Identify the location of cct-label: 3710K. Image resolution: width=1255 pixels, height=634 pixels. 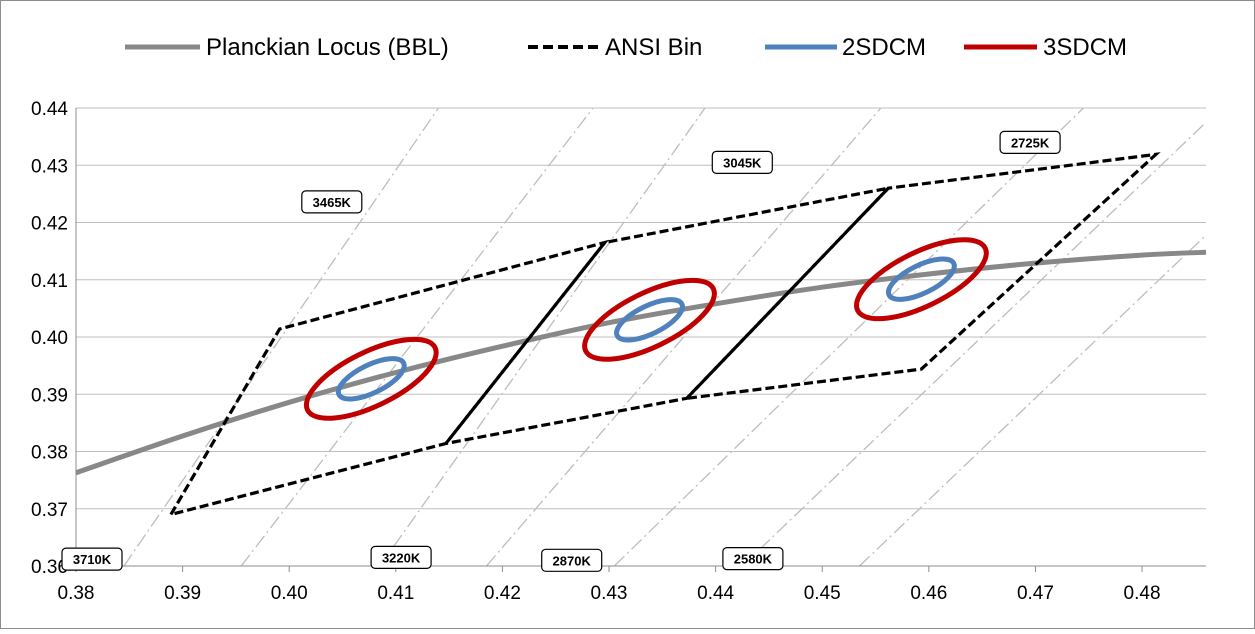
(92, 559).